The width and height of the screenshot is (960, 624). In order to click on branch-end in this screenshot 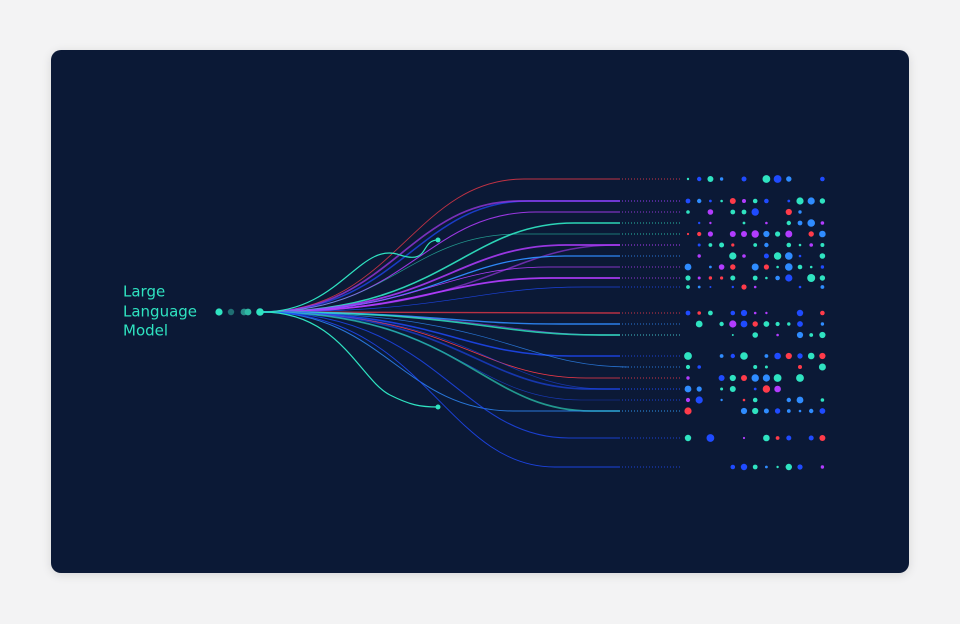, I will do `click(438, 240)`.